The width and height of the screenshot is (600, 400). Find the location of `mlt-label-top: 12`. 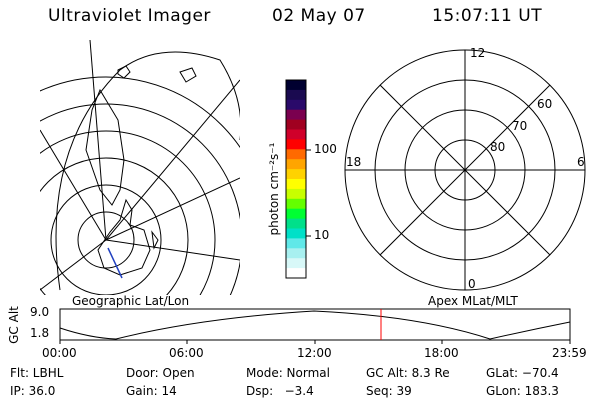

mlt-label-top: 12 is located at coordinates (478, 53).